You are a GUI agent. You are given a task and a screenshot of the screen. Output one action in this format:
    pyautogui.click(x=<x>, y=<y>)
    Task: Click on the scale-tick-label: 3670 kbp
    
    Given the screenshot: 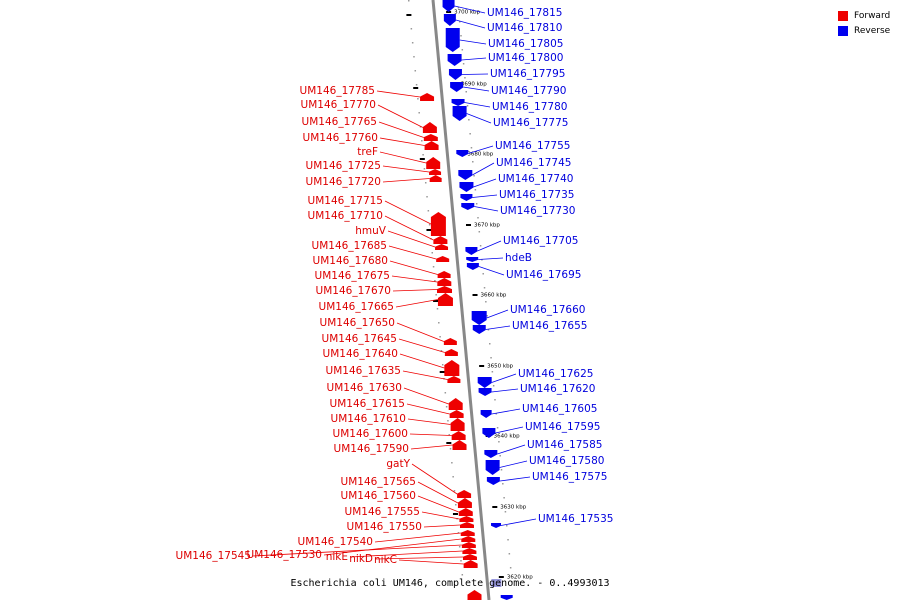 What is the action you would take?
    pyautogui.click(x=487, y=226)
    